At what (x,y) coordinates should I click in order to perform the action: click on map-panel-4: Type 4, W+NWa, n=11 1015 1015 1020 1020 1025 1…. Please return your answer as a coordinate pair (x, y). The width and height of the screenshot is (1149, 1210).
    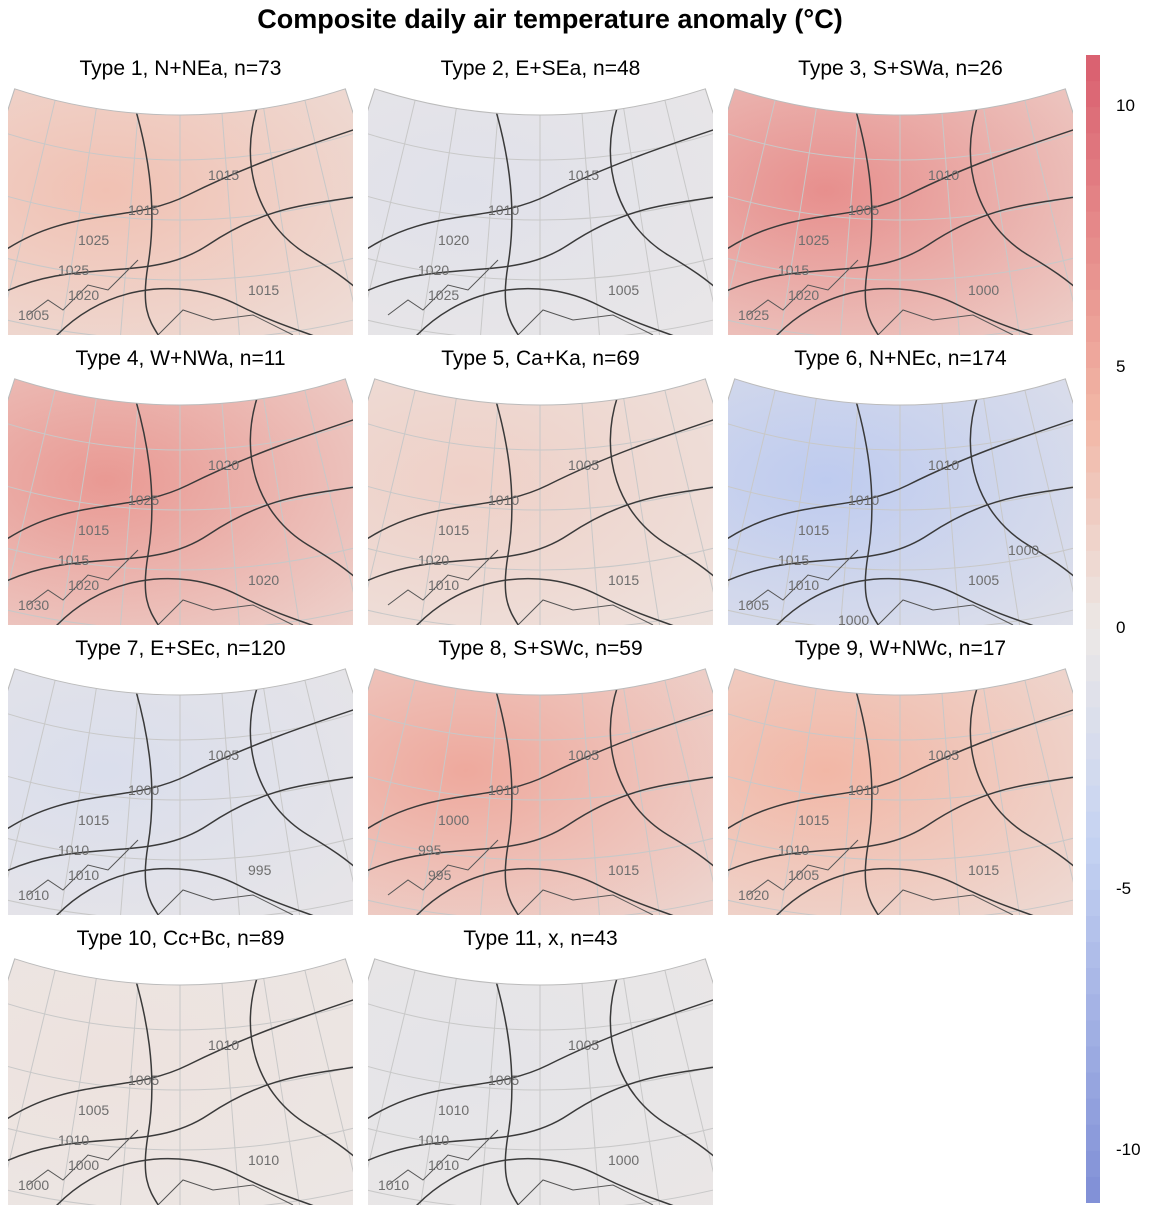
    Looking at the image, I should click on (180, 487).